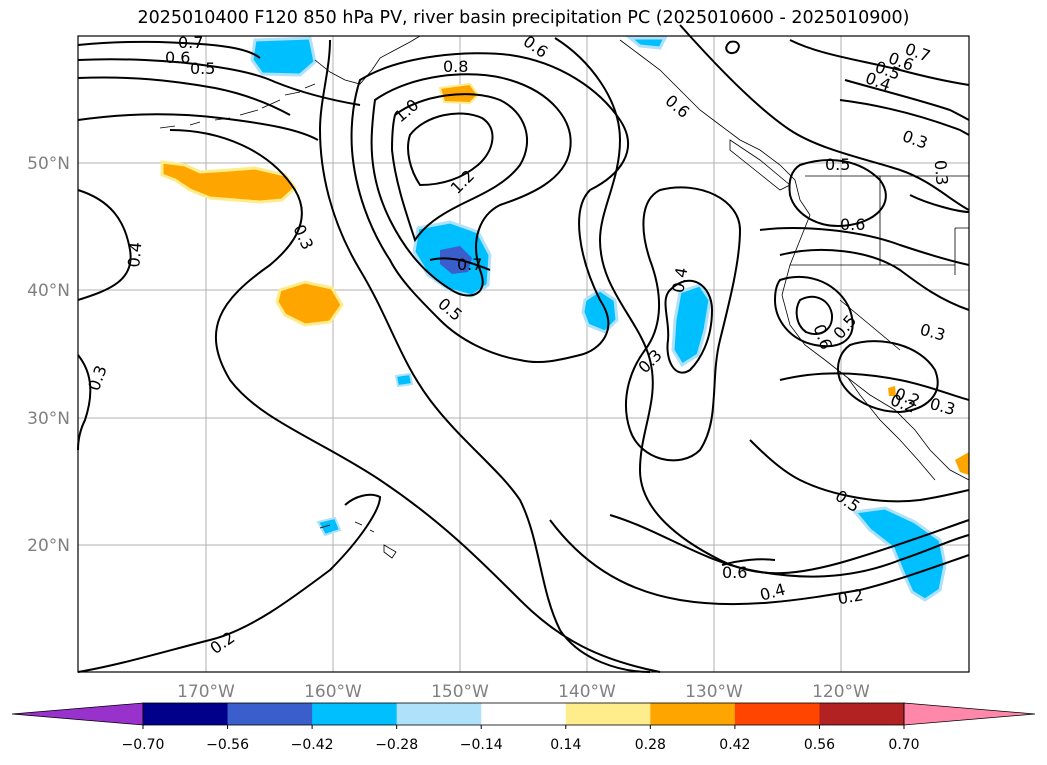 This screenshot has width=1047, height=765. What do you see at coordinates (714, 692) in the screenshot?
I see `lon-label: 130°W` at bounding box center [714, 692].